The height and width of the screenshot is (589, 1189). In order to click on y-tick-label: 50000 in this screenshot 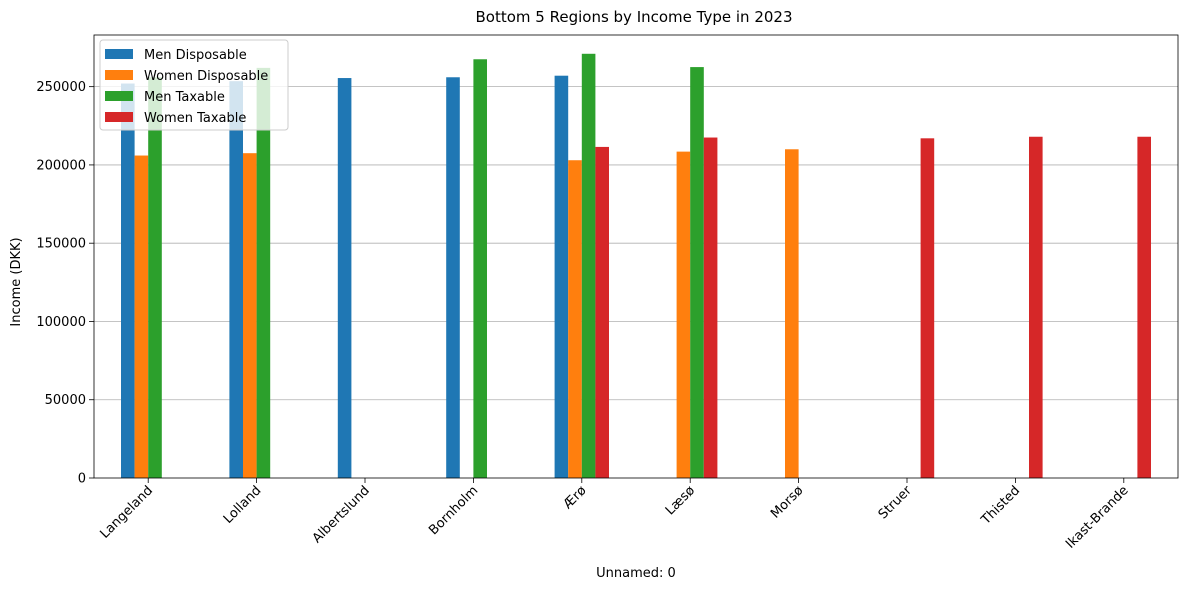, I will do `click(65, 400)`.